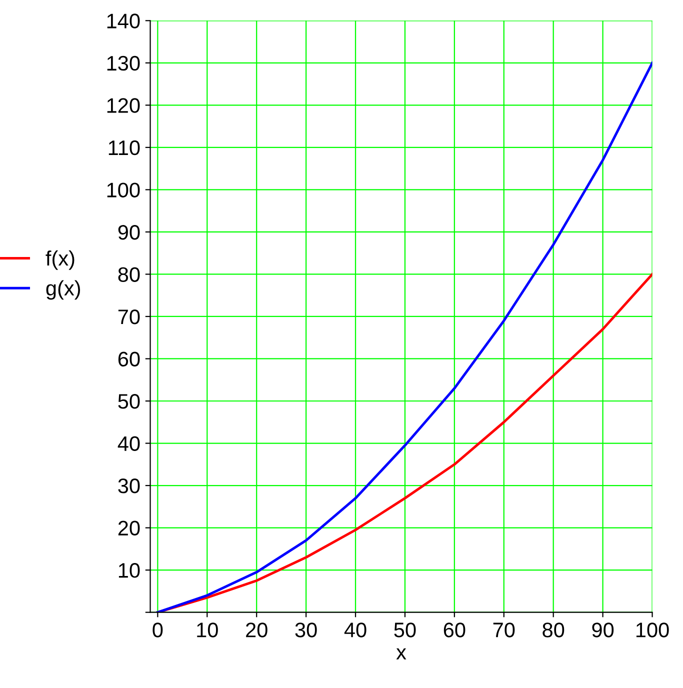 The image size is (683, 688). Describe the element at coordinates (157, 630) in the screenshot. I see `x-tick-label: 0` at that location.